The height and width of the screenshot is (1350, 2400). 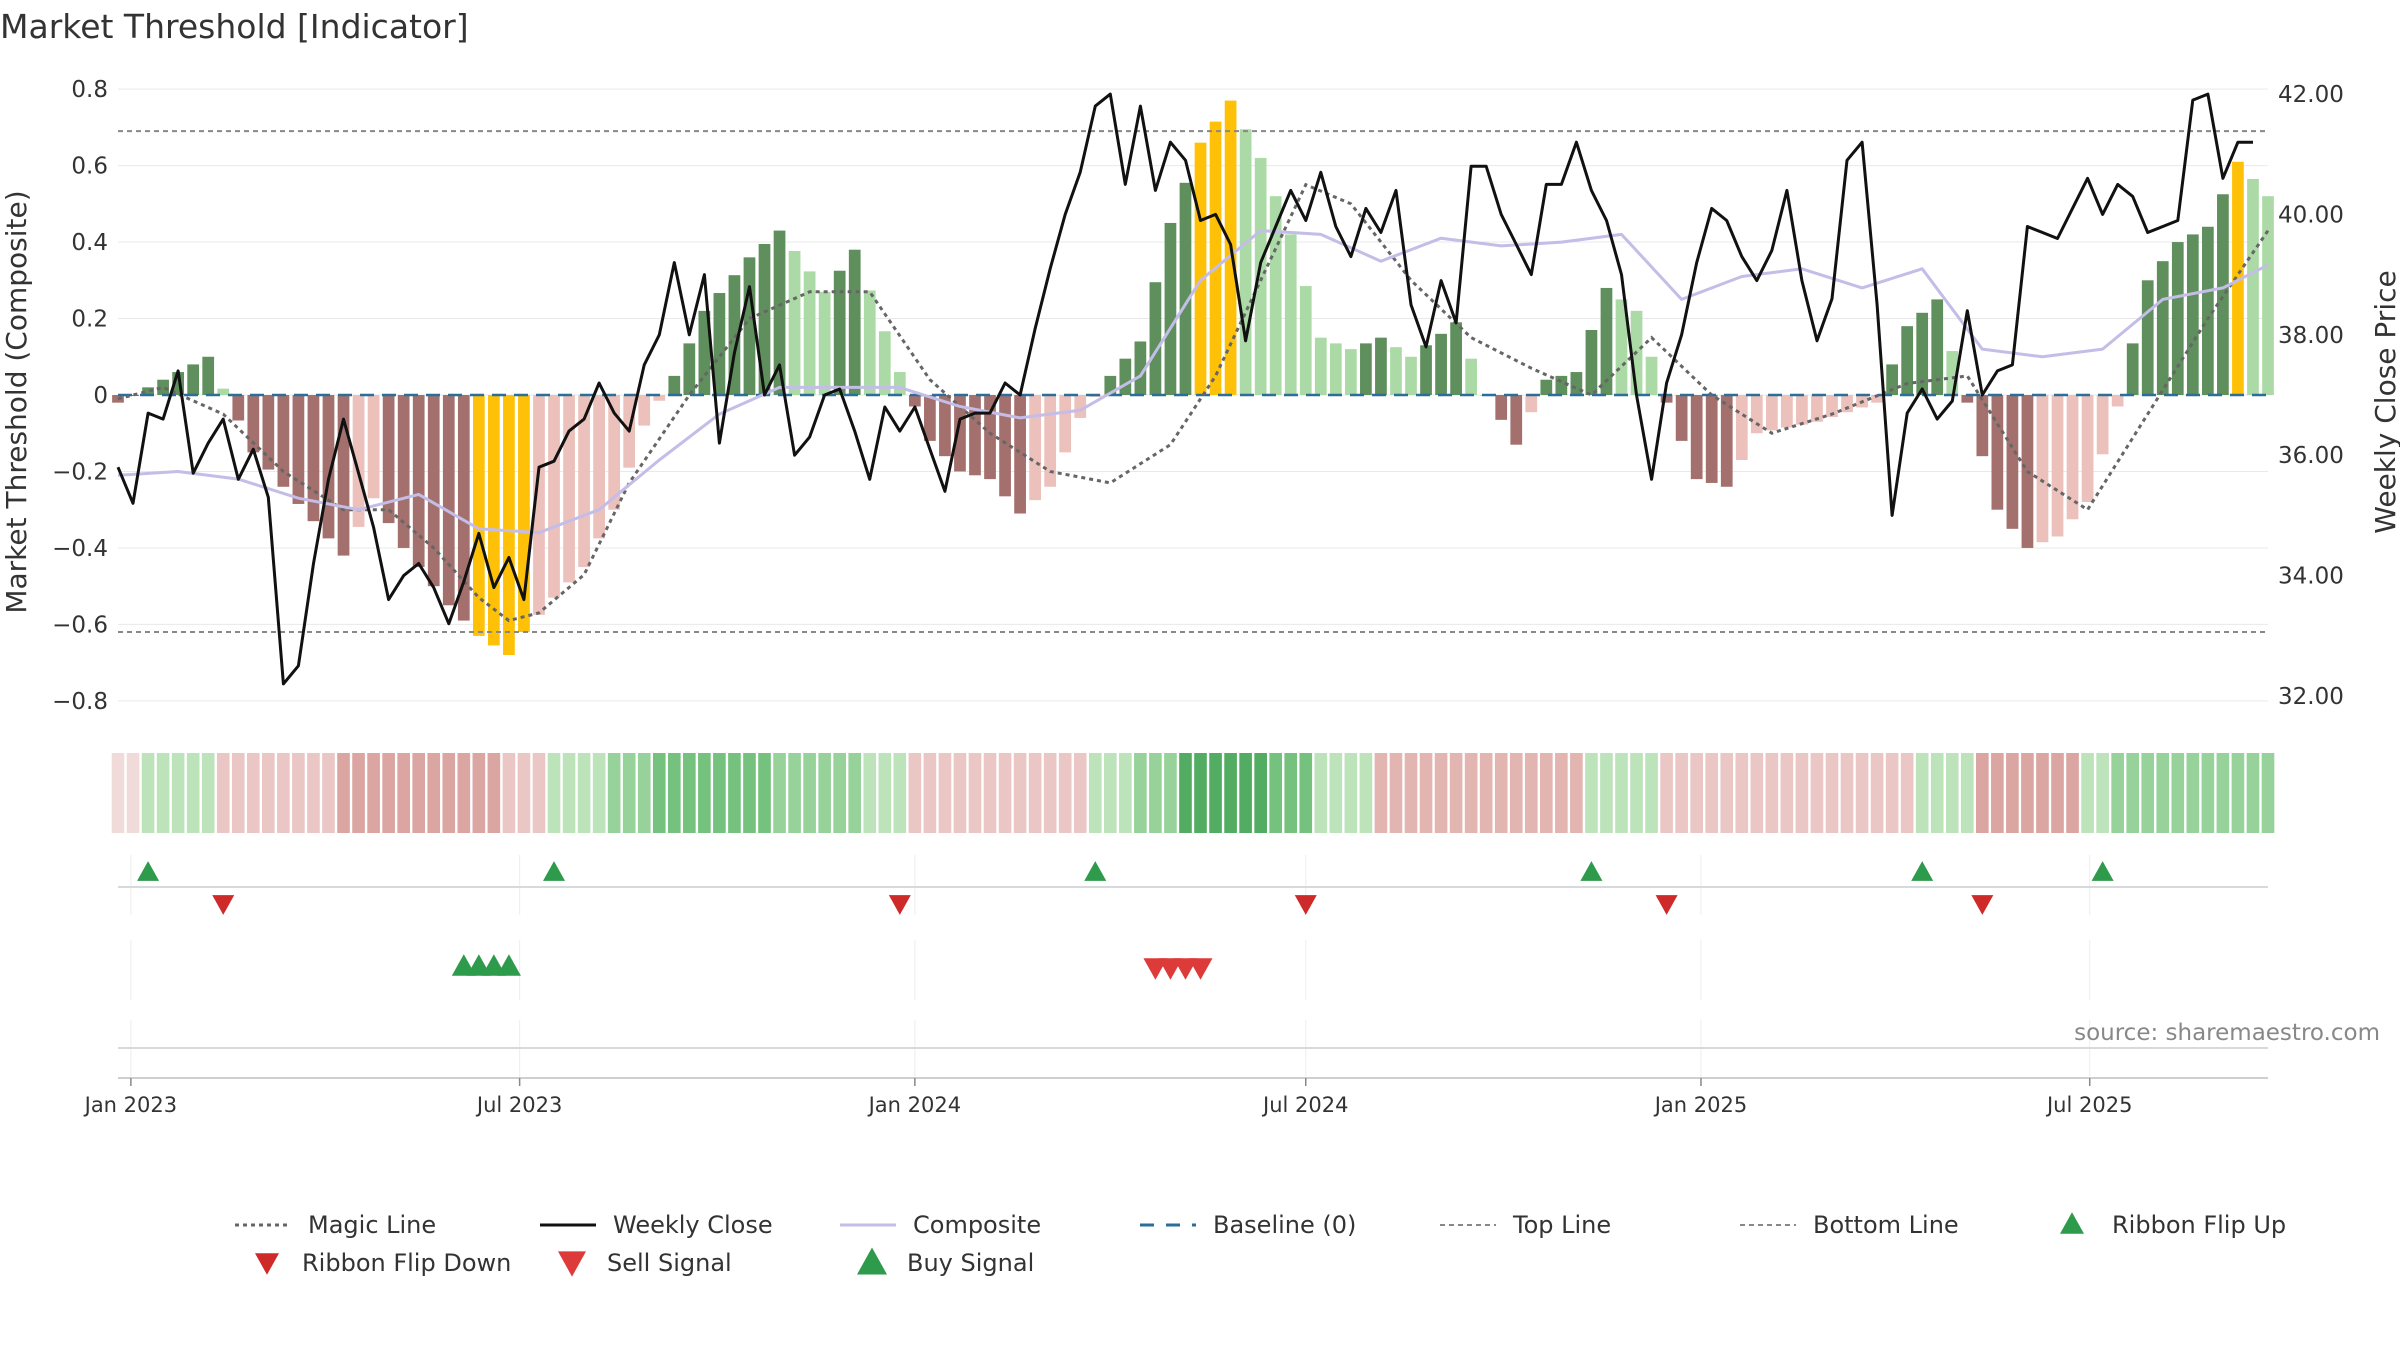 I want to click on legend-label: Magic Line, so click(x=372, y=1225).